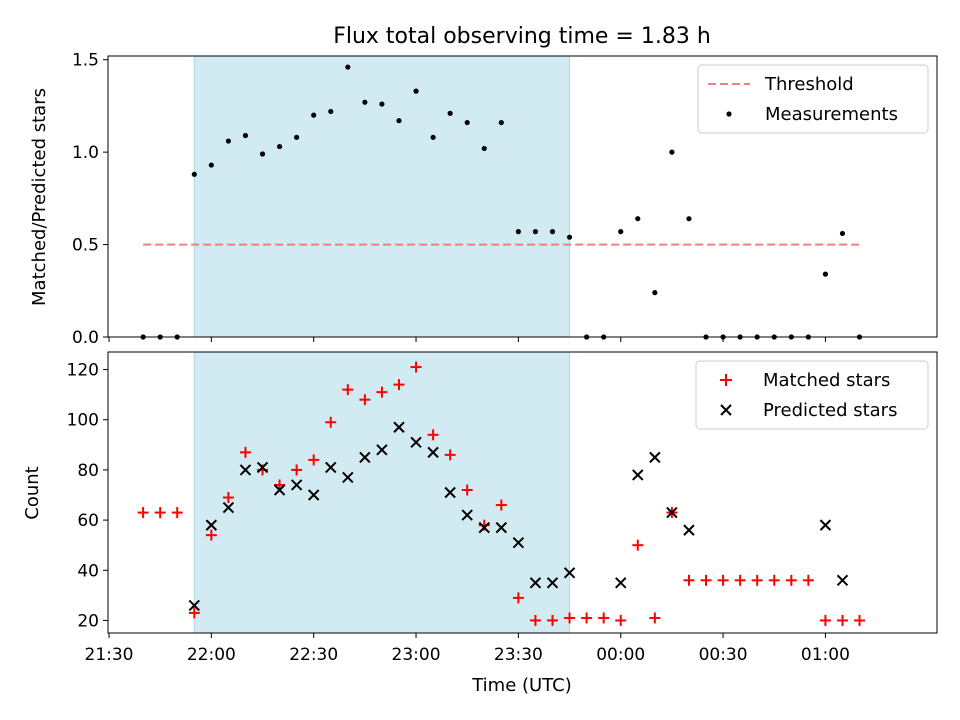 The width and height of the screenshot is (960, 720). I want to click on bottom-legend: Matched stars Predicted stars, so click(812, 395).